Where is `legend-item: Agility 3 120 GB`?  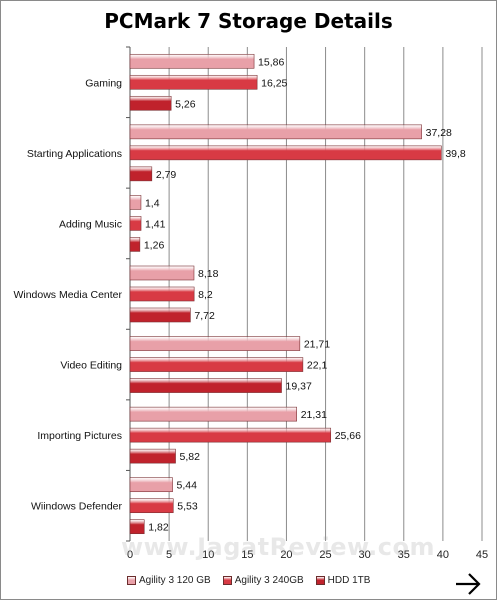 legend-item: Agility 3 120 GB is located at coordinates (169, 580).